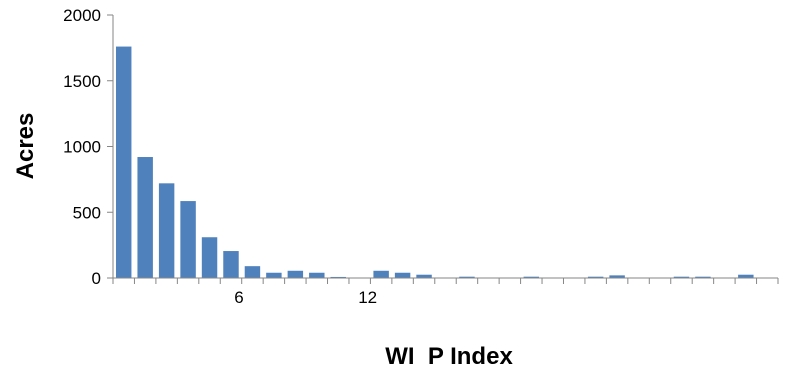 This screenshot has height=377, width=785. I want to click on y-tick-label: 2000, so click(82, 15).